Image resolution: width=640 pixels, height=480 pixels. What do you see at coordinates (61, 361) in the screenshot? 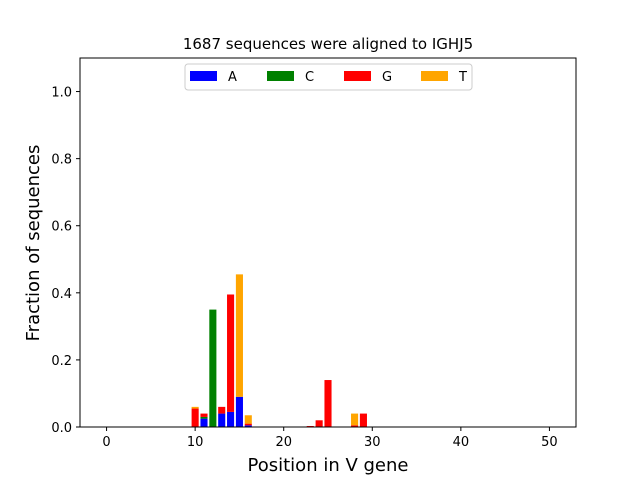
I see `y-tick-label: 0.2` at bounding box center [61, 361].